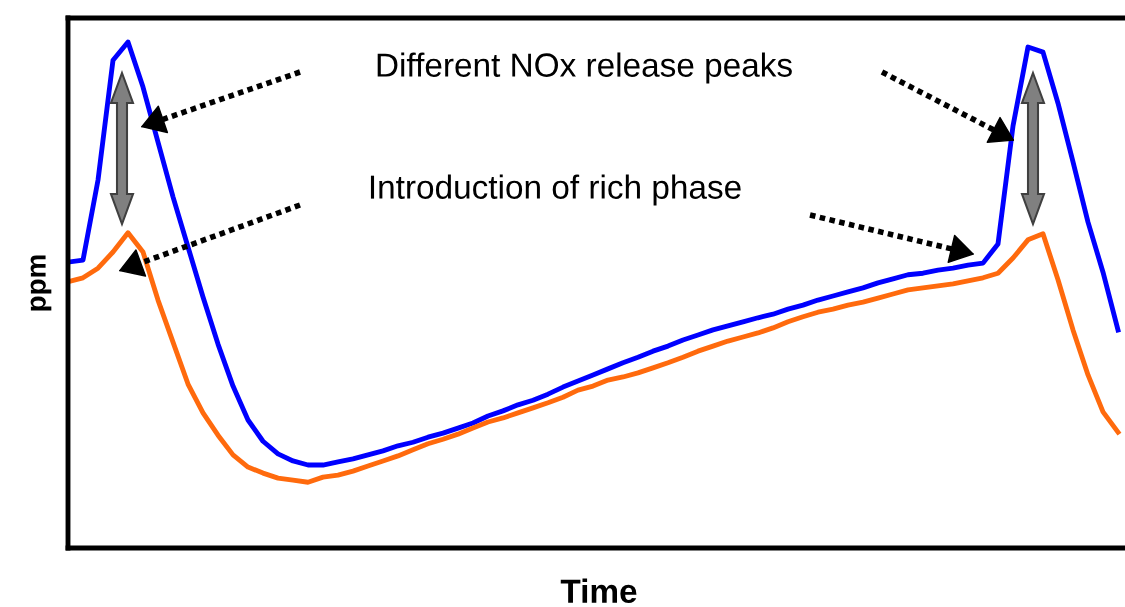 The width and height of the screenshot is (1125, 607). What do you see at coordinates (41, 283) in the screenshot?
I see `y-axis-title: ppm` at bounding box center [41, 283].